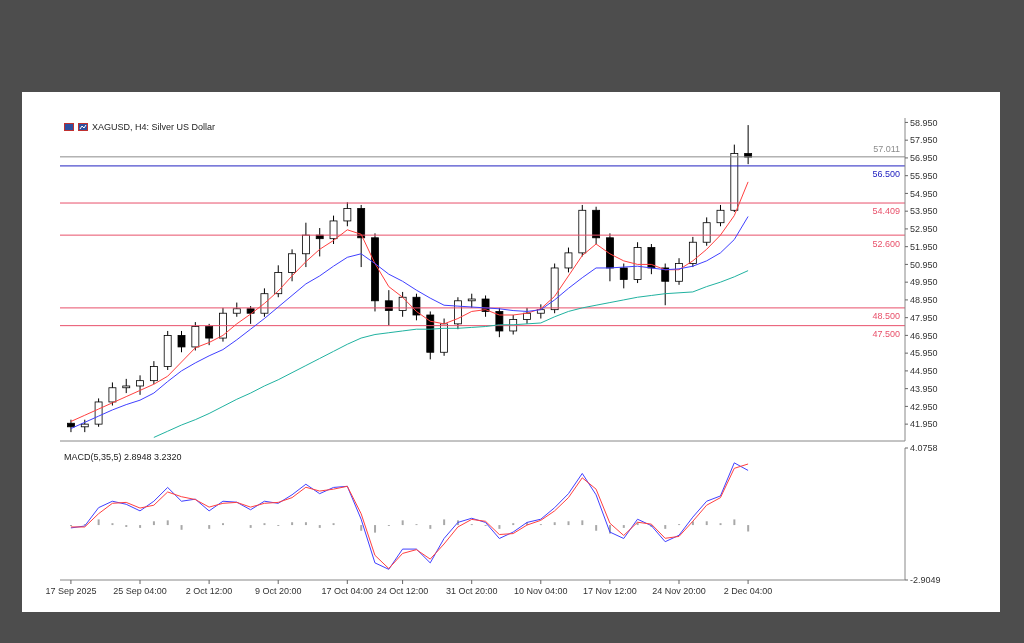 Image resolution: width=1024 pixels, height=643 pixels. I want to click on y-tick-label: 4.0758, so click(924, 448).